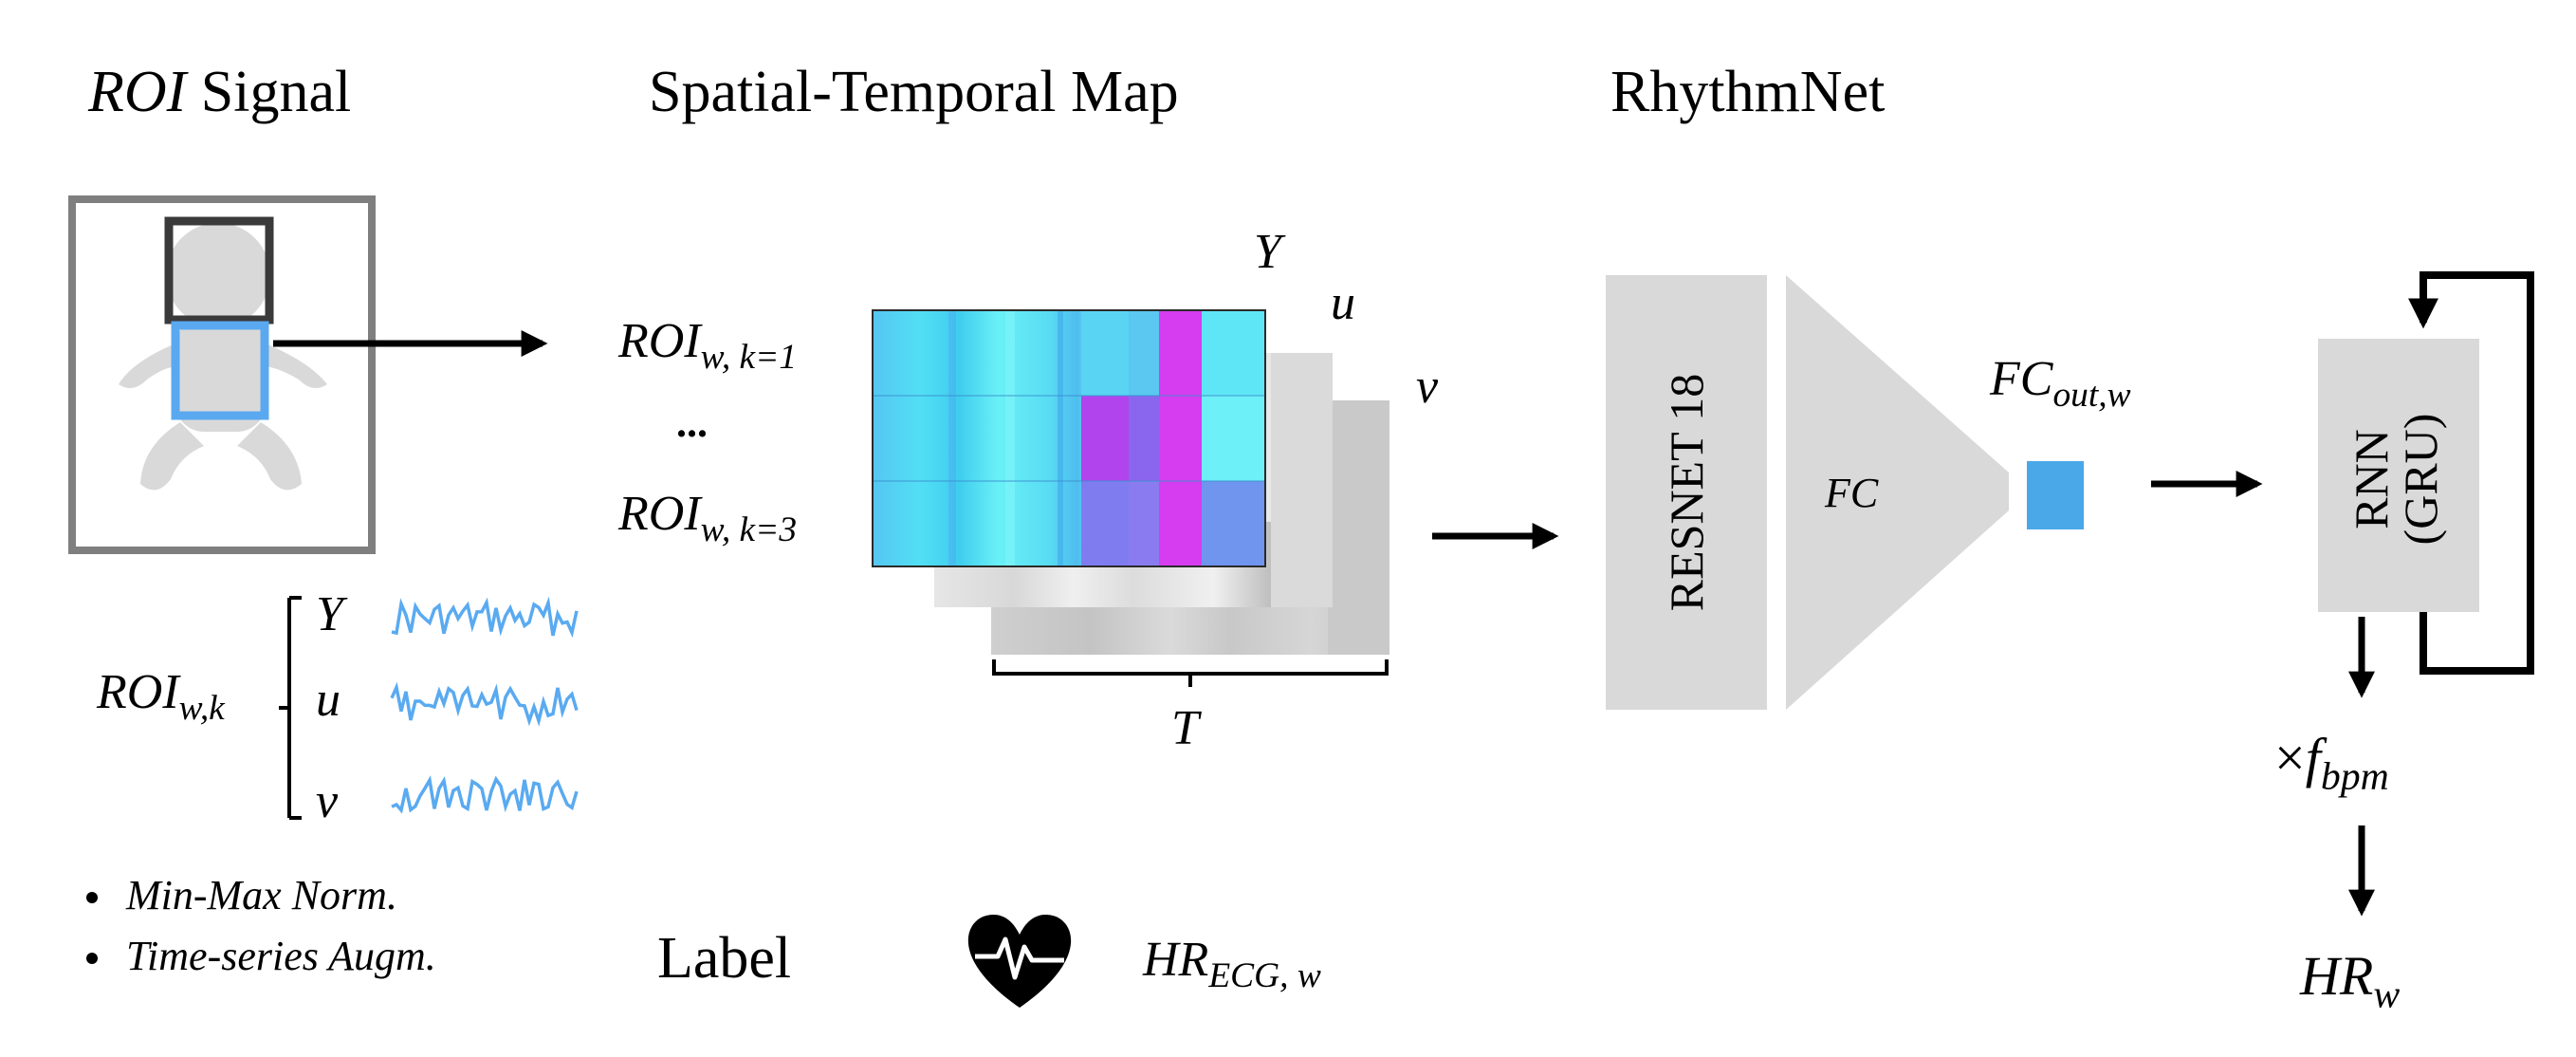 This screenshot has height=1057, width=2576. I want to click on signal-wave-v, so click(485, 794).